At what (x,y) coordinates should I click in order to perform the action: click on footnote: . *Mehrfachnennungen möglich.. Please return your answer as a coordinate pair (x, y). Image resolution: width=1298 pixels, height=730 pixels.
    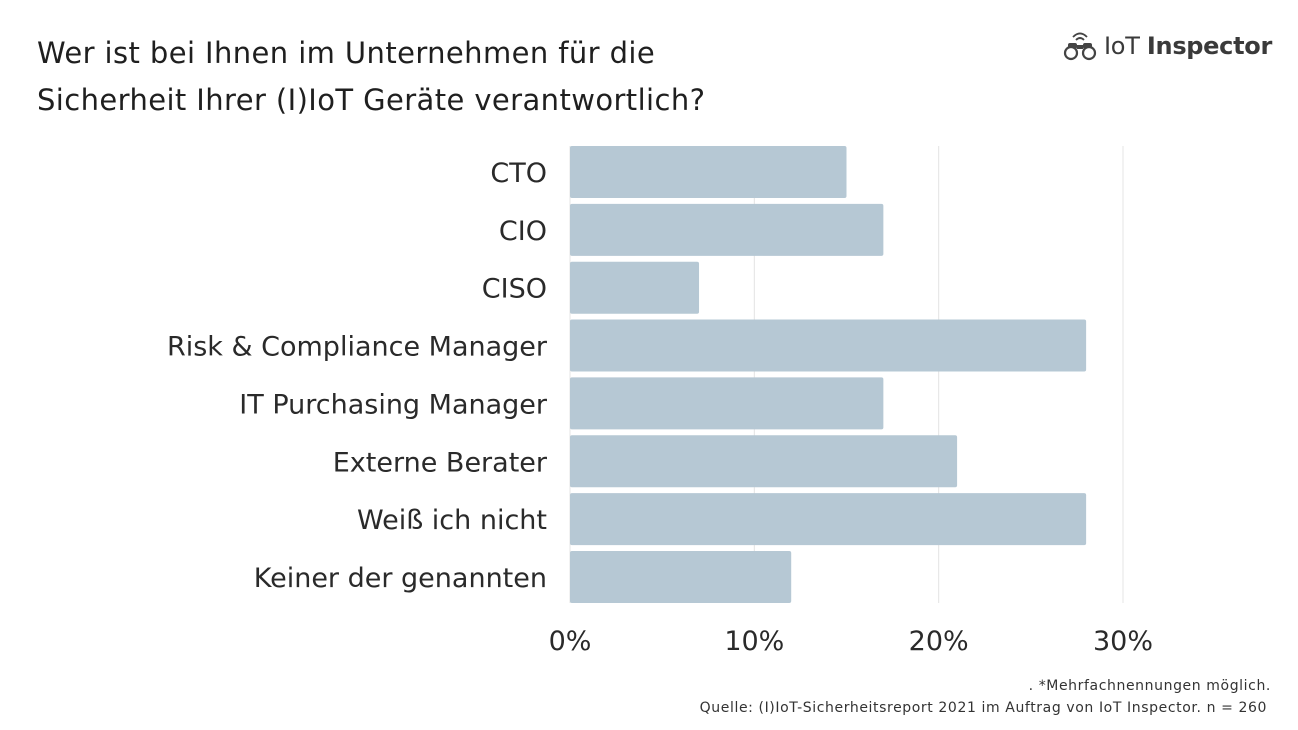
    Looking at the image, I should click on (1149, 686).